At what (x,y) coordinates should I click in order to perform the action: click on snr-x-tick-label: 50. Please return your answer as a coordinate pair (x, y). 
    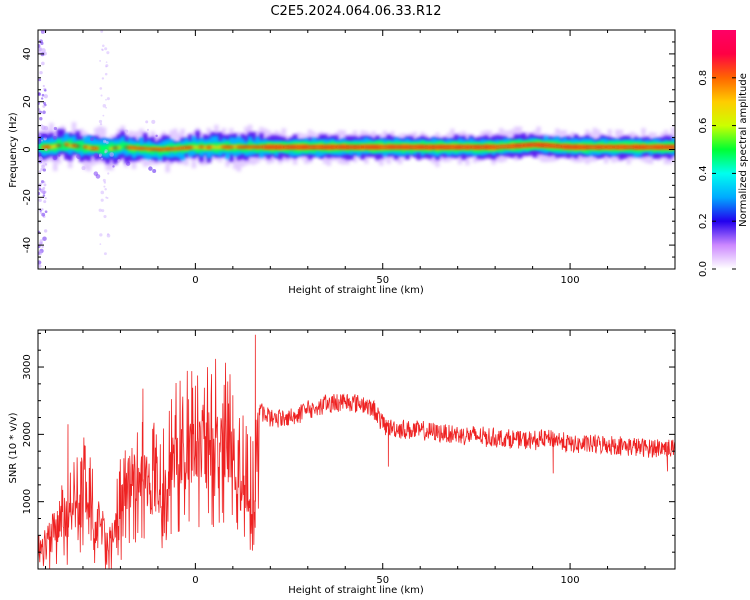
    Looking at the image, I should click on (382, 580).